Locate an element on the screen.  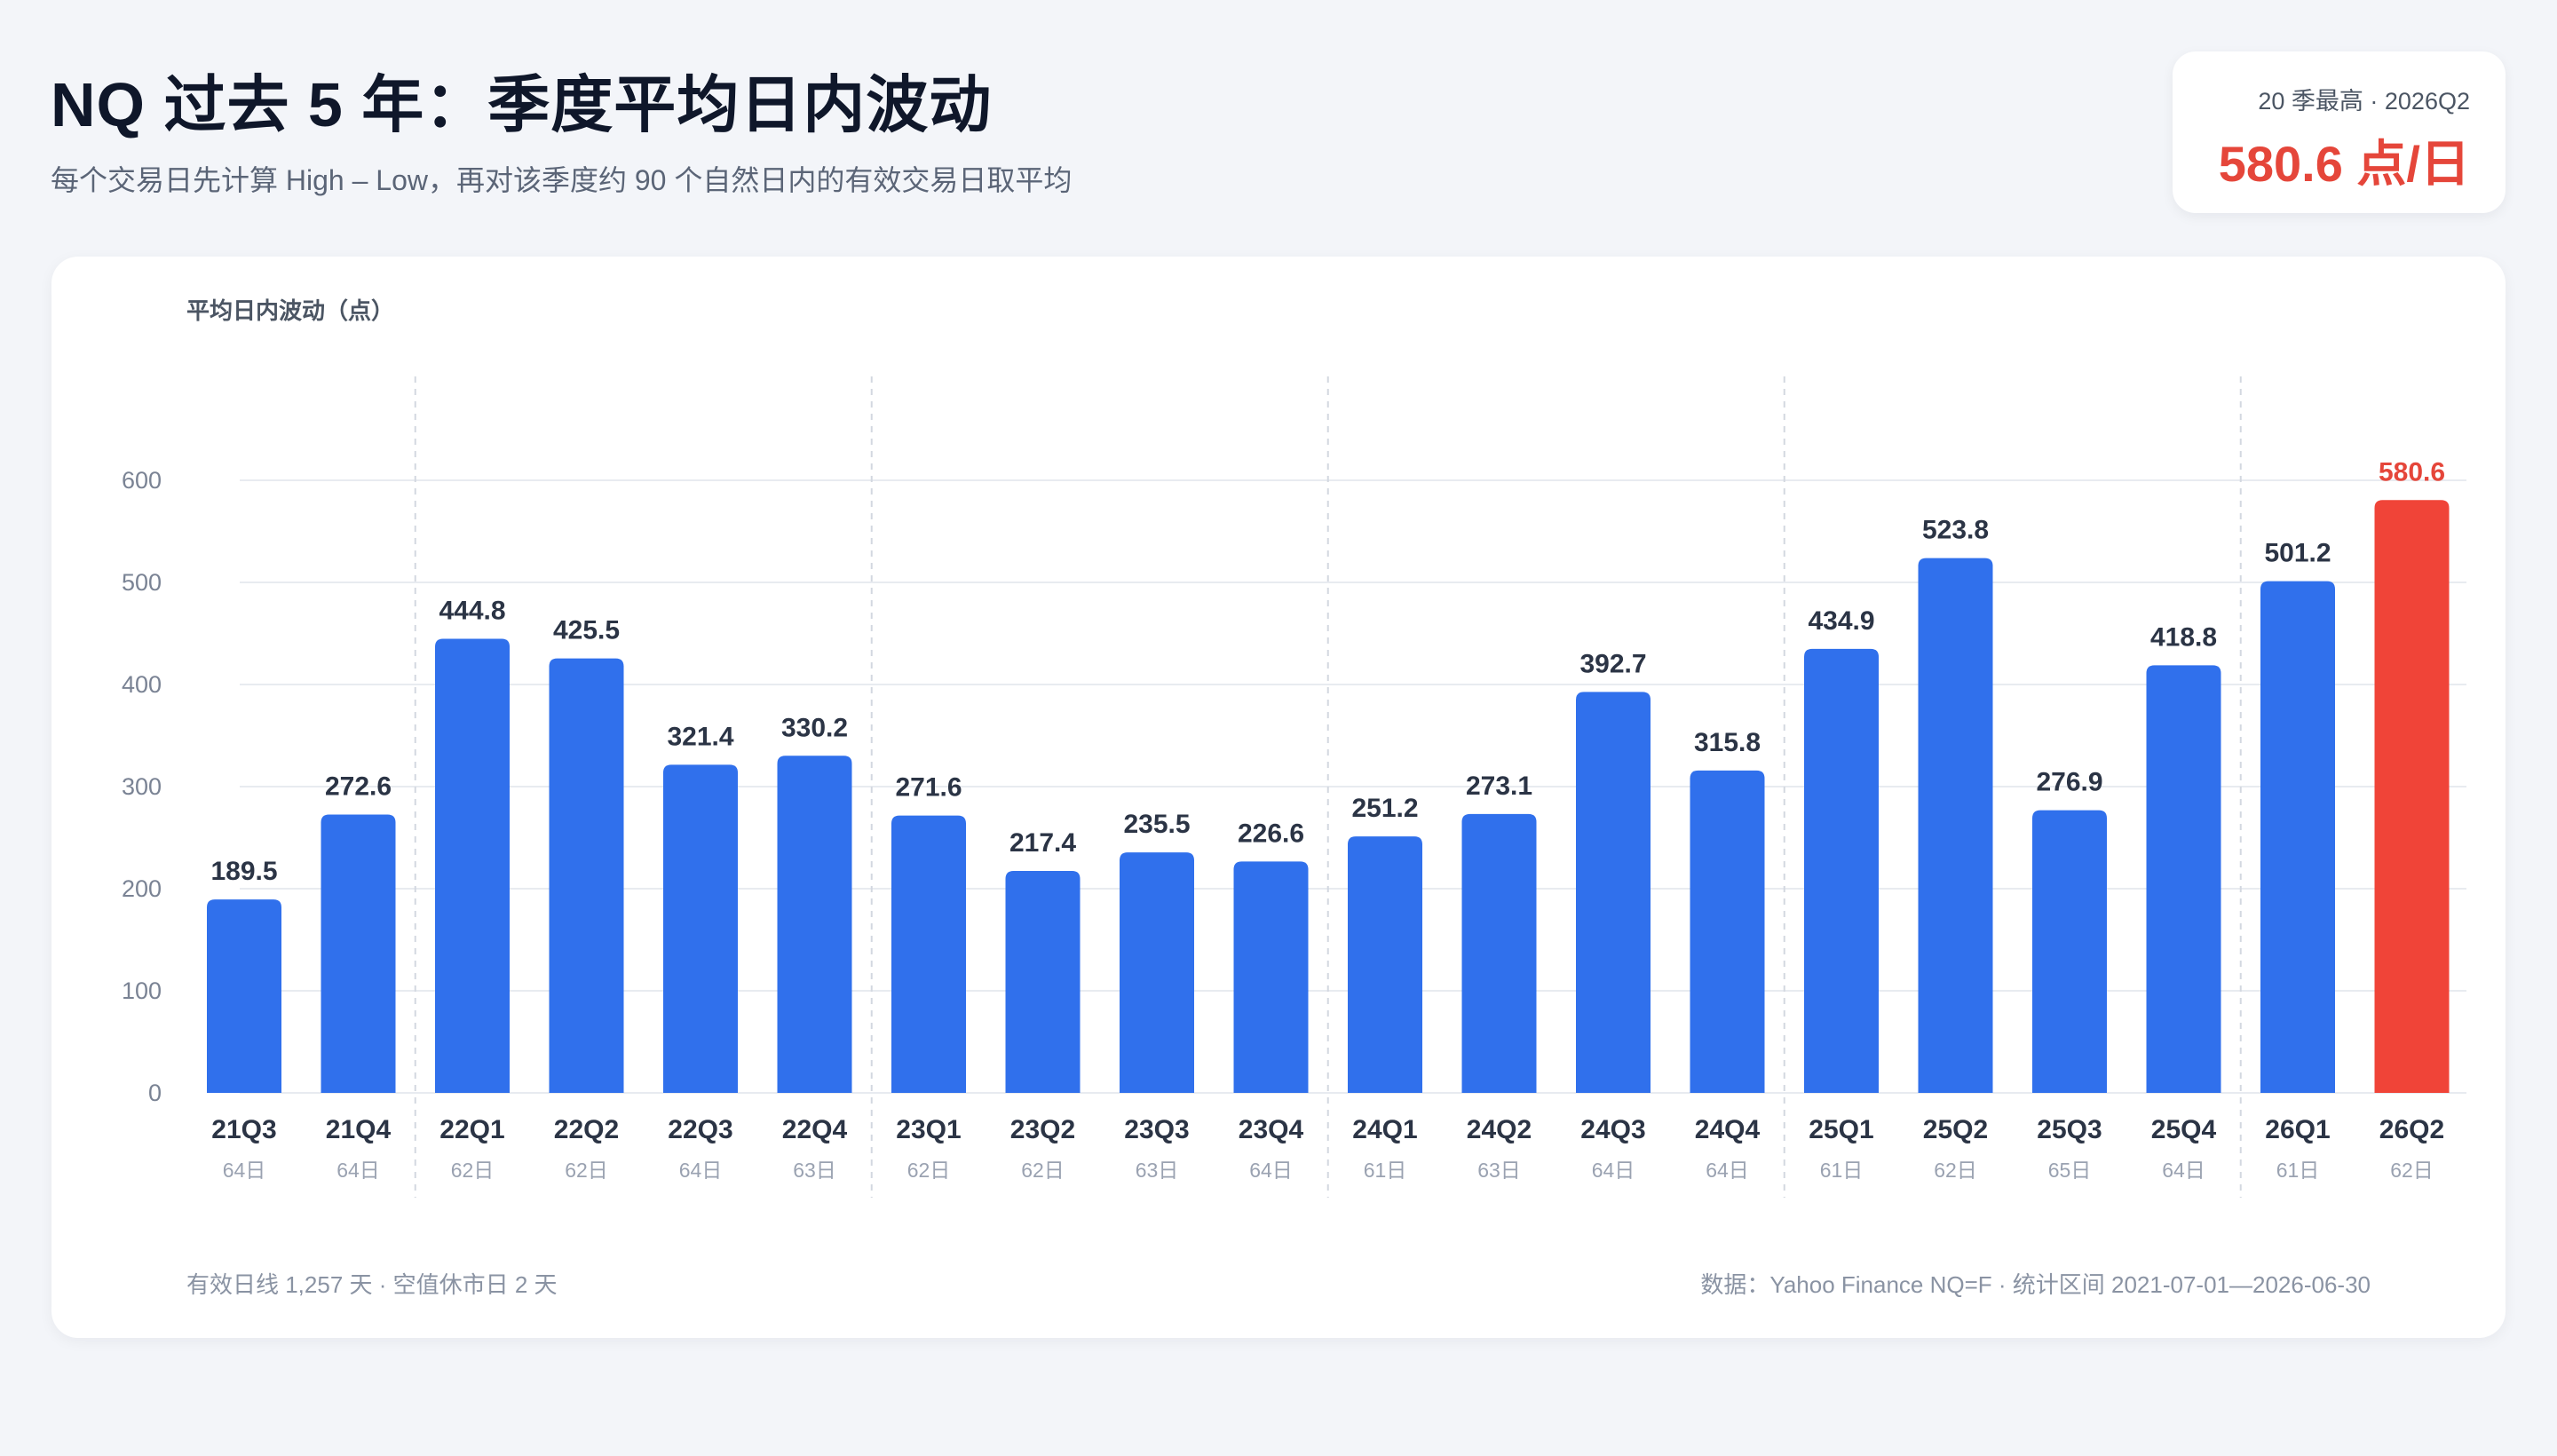
value-label: 330.2 is located at coordinates (814, 727).